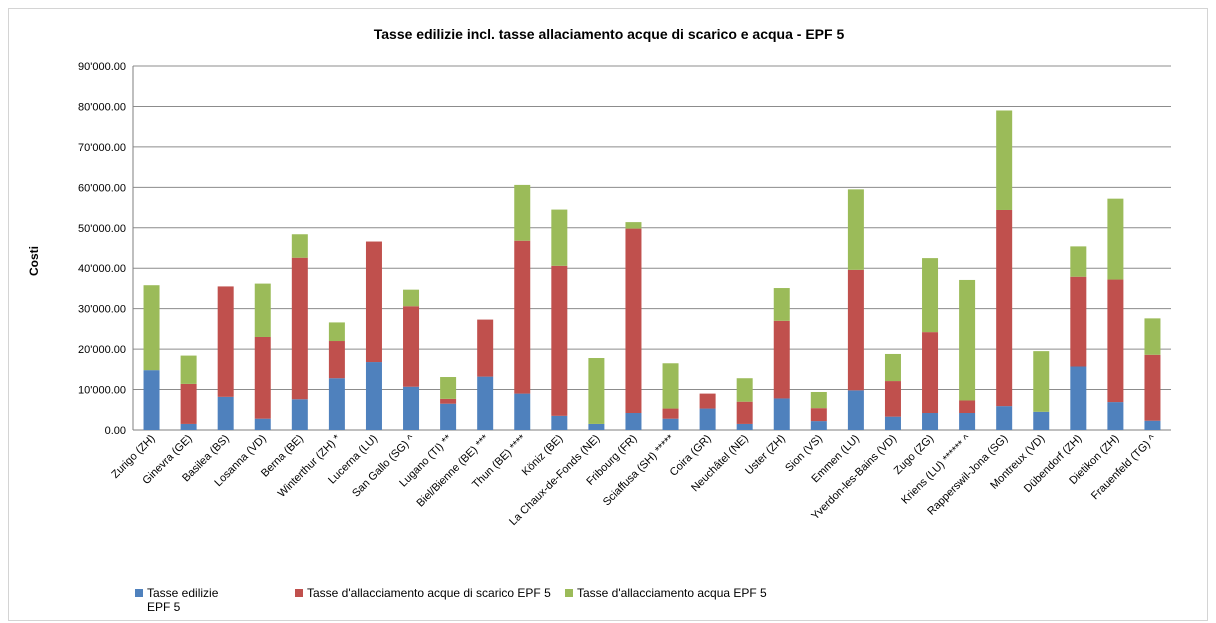 The image size is (1216, 623). What do you see at coordinates (102, 391) in the screenshot?
I see `y-tick-label: 10'000.00` at bounding box center [102, 391].